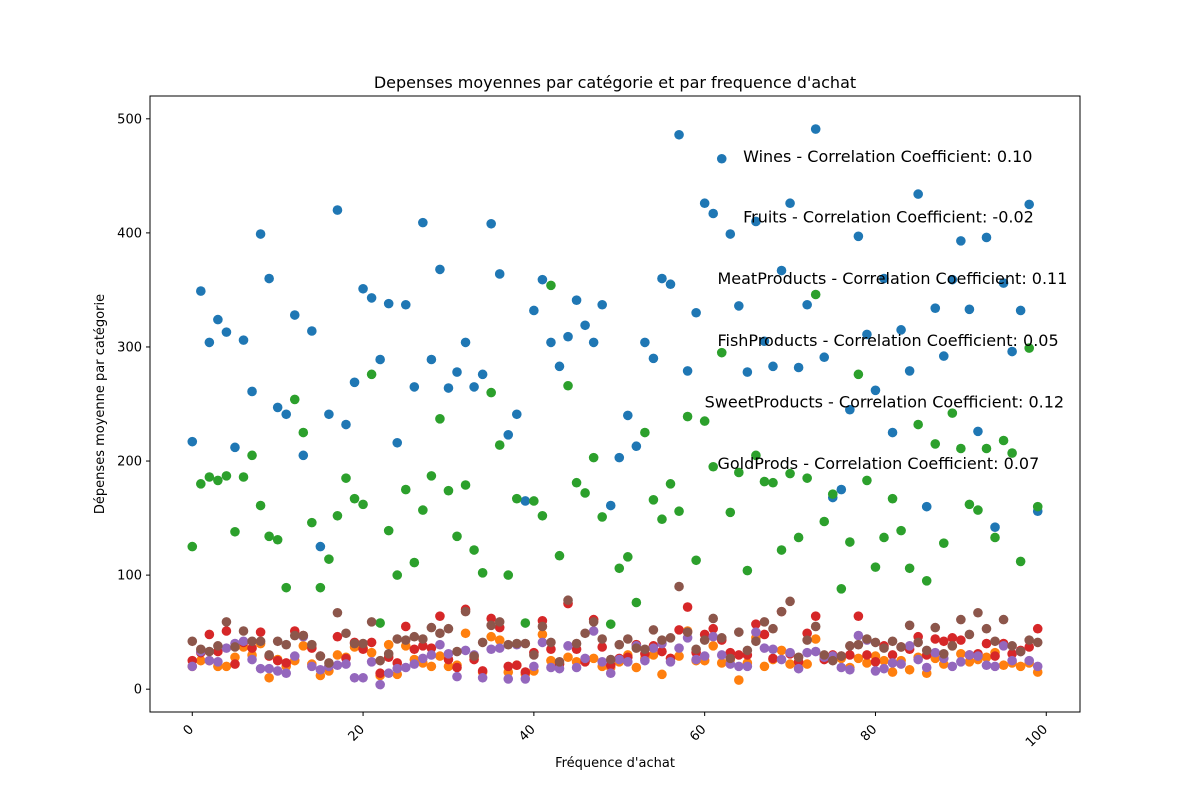 The image size is (1200, 800). I want to click on y-axis-label: Dépenses moyenne par catégorie, so click(100, 404).